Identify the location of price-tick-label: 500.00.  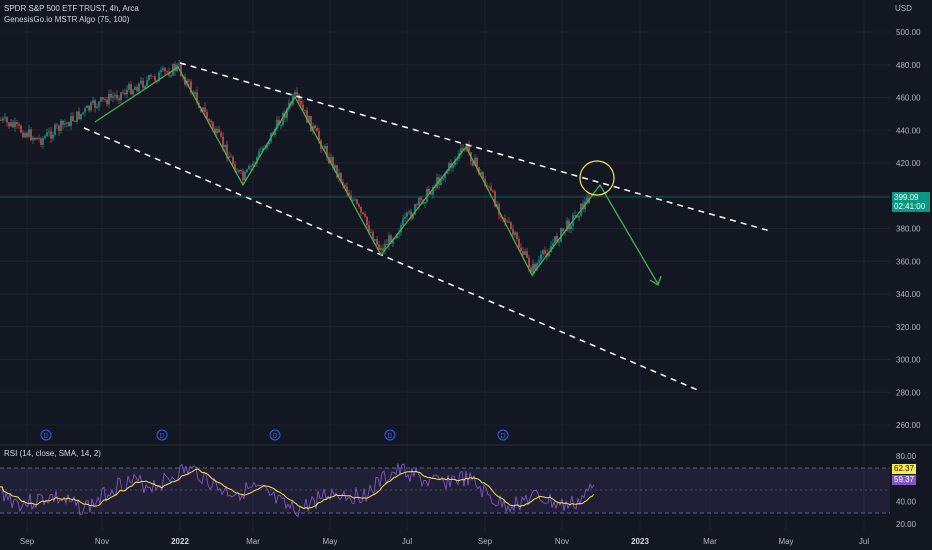
(908, 32).